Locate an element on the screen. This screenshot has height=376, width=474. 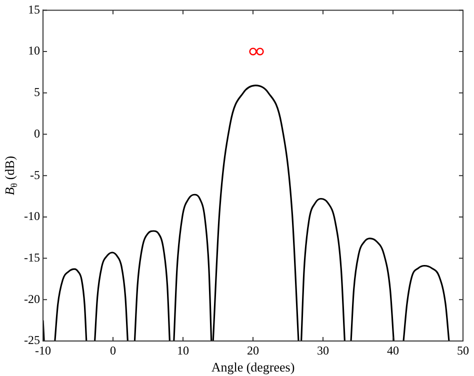
x-axis-title: Angle (degrees) is located at coordinates (253, 367).